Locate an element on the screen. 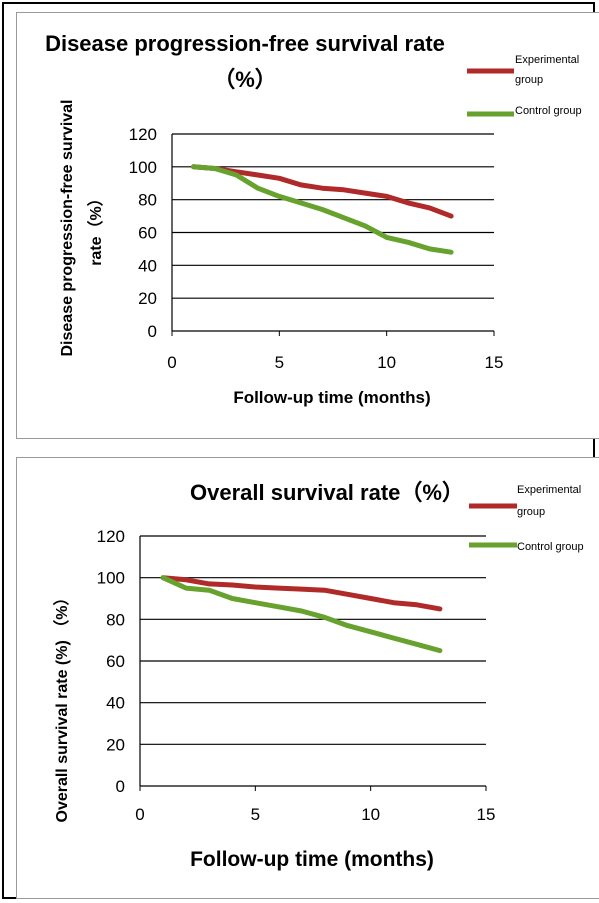 This screenshot has width=599, height=903. y-axis-label: Disease progression-free survival is located at coordinates (67, 227).